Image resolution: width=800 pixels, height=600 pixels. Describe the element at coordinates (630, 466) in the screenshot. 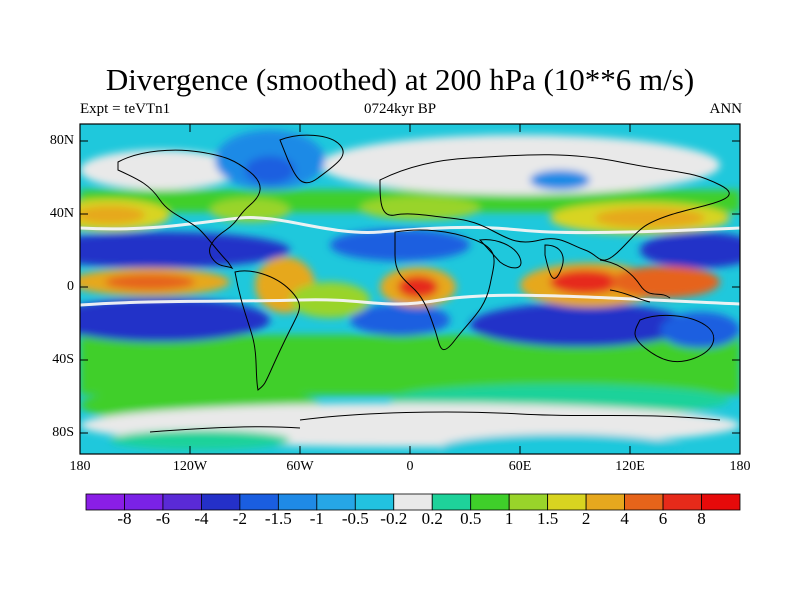

I see `lon-tick-label: 120E` at that location.